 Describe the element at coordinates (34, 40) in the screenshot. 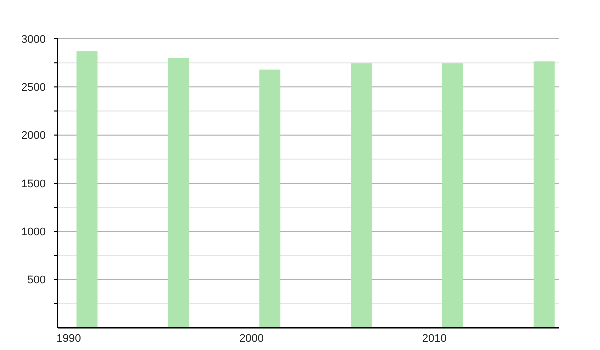

I see `y-tick-label: 3000` at that location.